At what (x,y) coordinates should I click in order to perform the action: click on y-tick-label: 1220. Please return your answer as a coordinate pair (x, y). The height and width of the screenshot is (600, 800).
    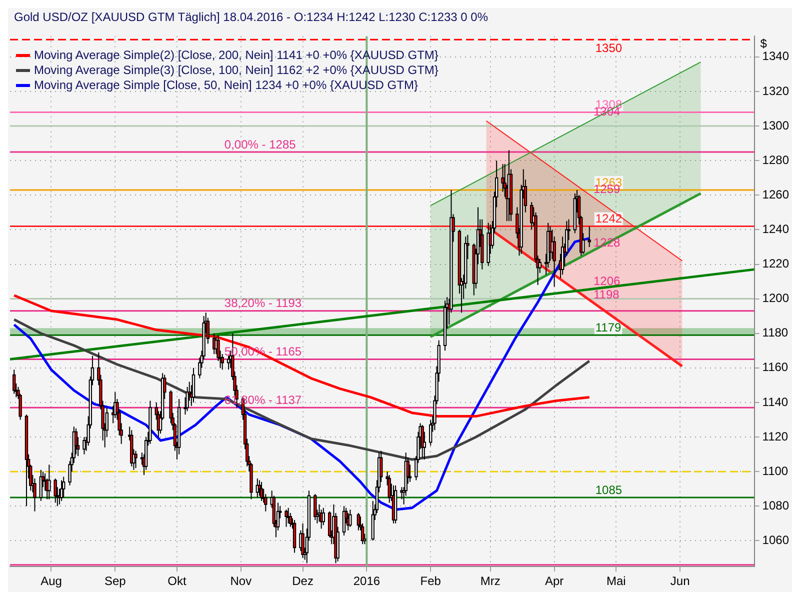
    Looking at the image, I should click on (776, 263).